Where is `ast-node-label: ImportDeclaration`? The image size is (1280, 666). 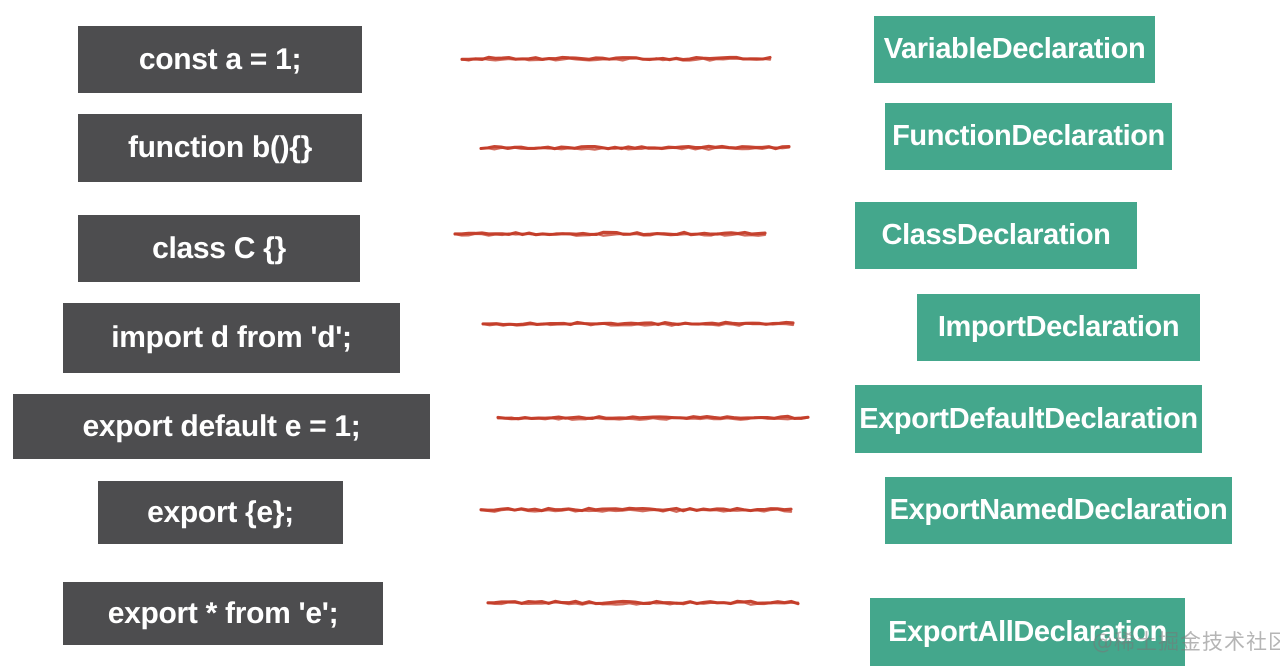
ast-node-label: ImportDeclaration is located at coordinates (1058, 327).